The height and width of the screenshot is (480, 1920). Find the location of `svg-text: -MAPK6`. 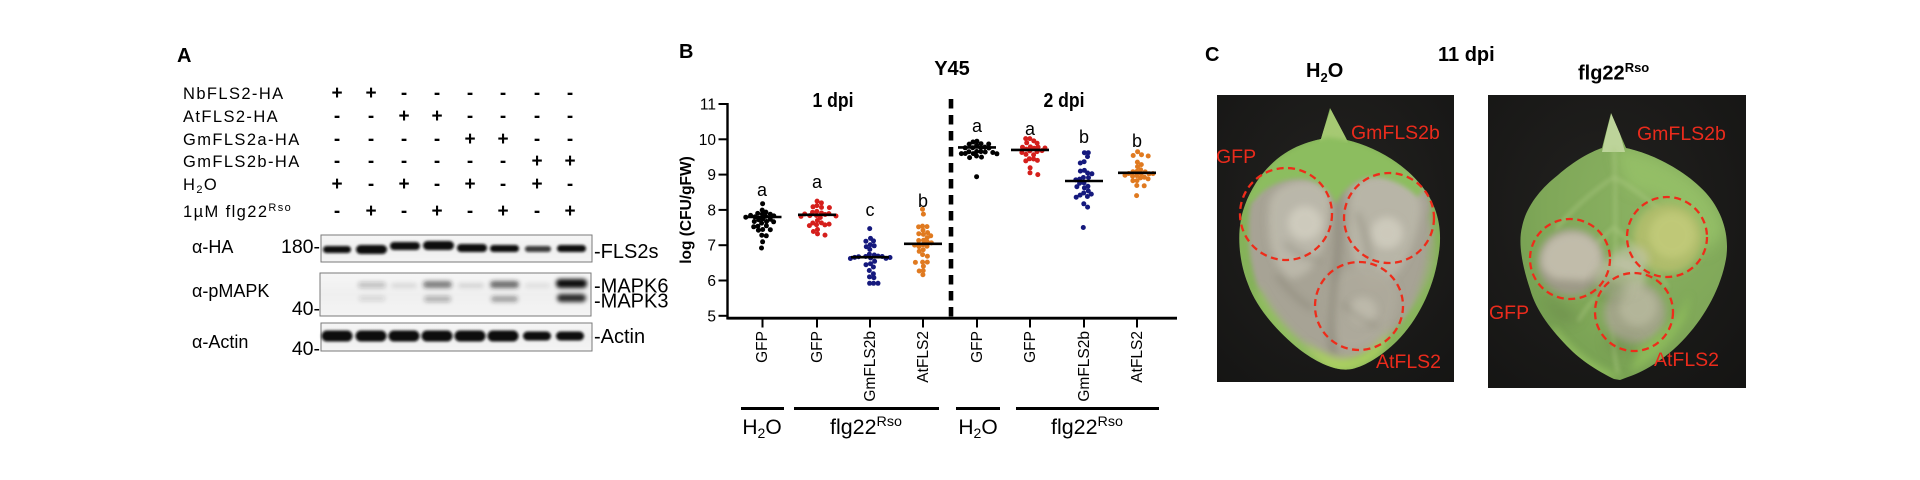

svg-text: -MAPK6 is located at coordinates (631, 287).